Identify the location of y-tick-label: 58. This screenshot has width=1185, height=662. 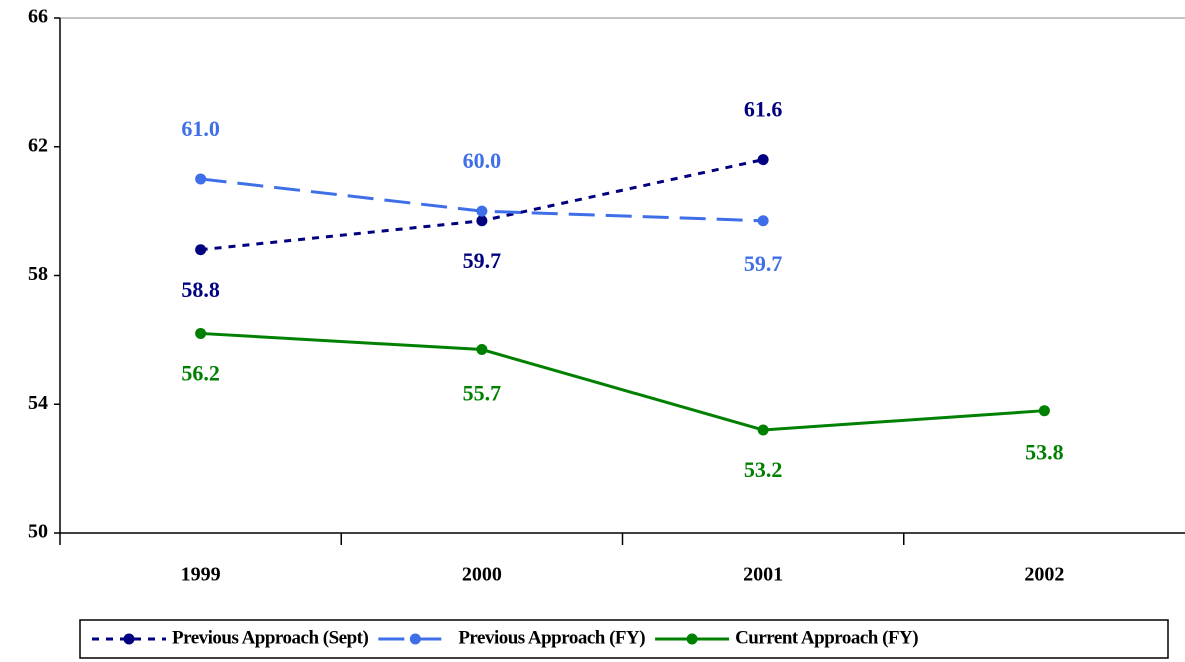
(38, 274).